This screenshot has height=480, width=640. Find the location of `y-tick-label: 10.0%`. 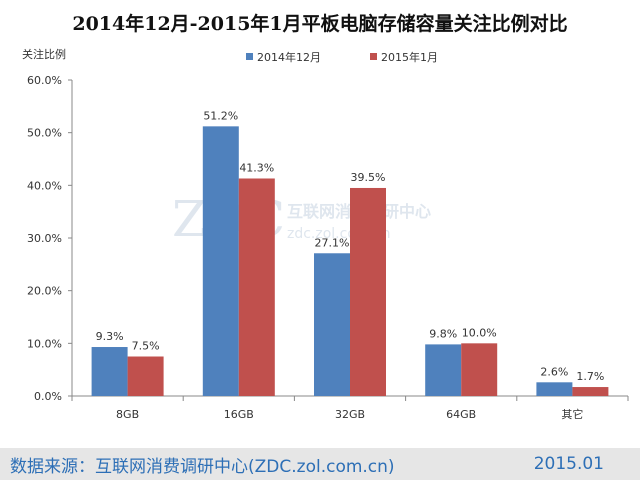

y-tick-label: 10.0% is located at coordinates (44, 343).